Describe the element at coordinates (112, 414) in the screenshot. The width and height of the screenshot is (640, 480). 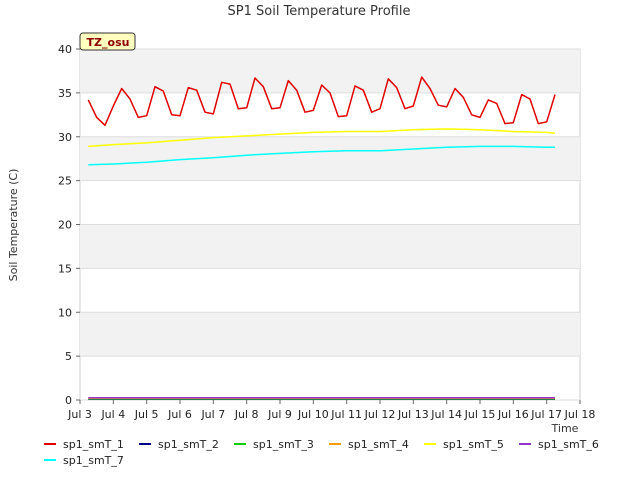
I see `x-tick-label: Jul 4` at that location.